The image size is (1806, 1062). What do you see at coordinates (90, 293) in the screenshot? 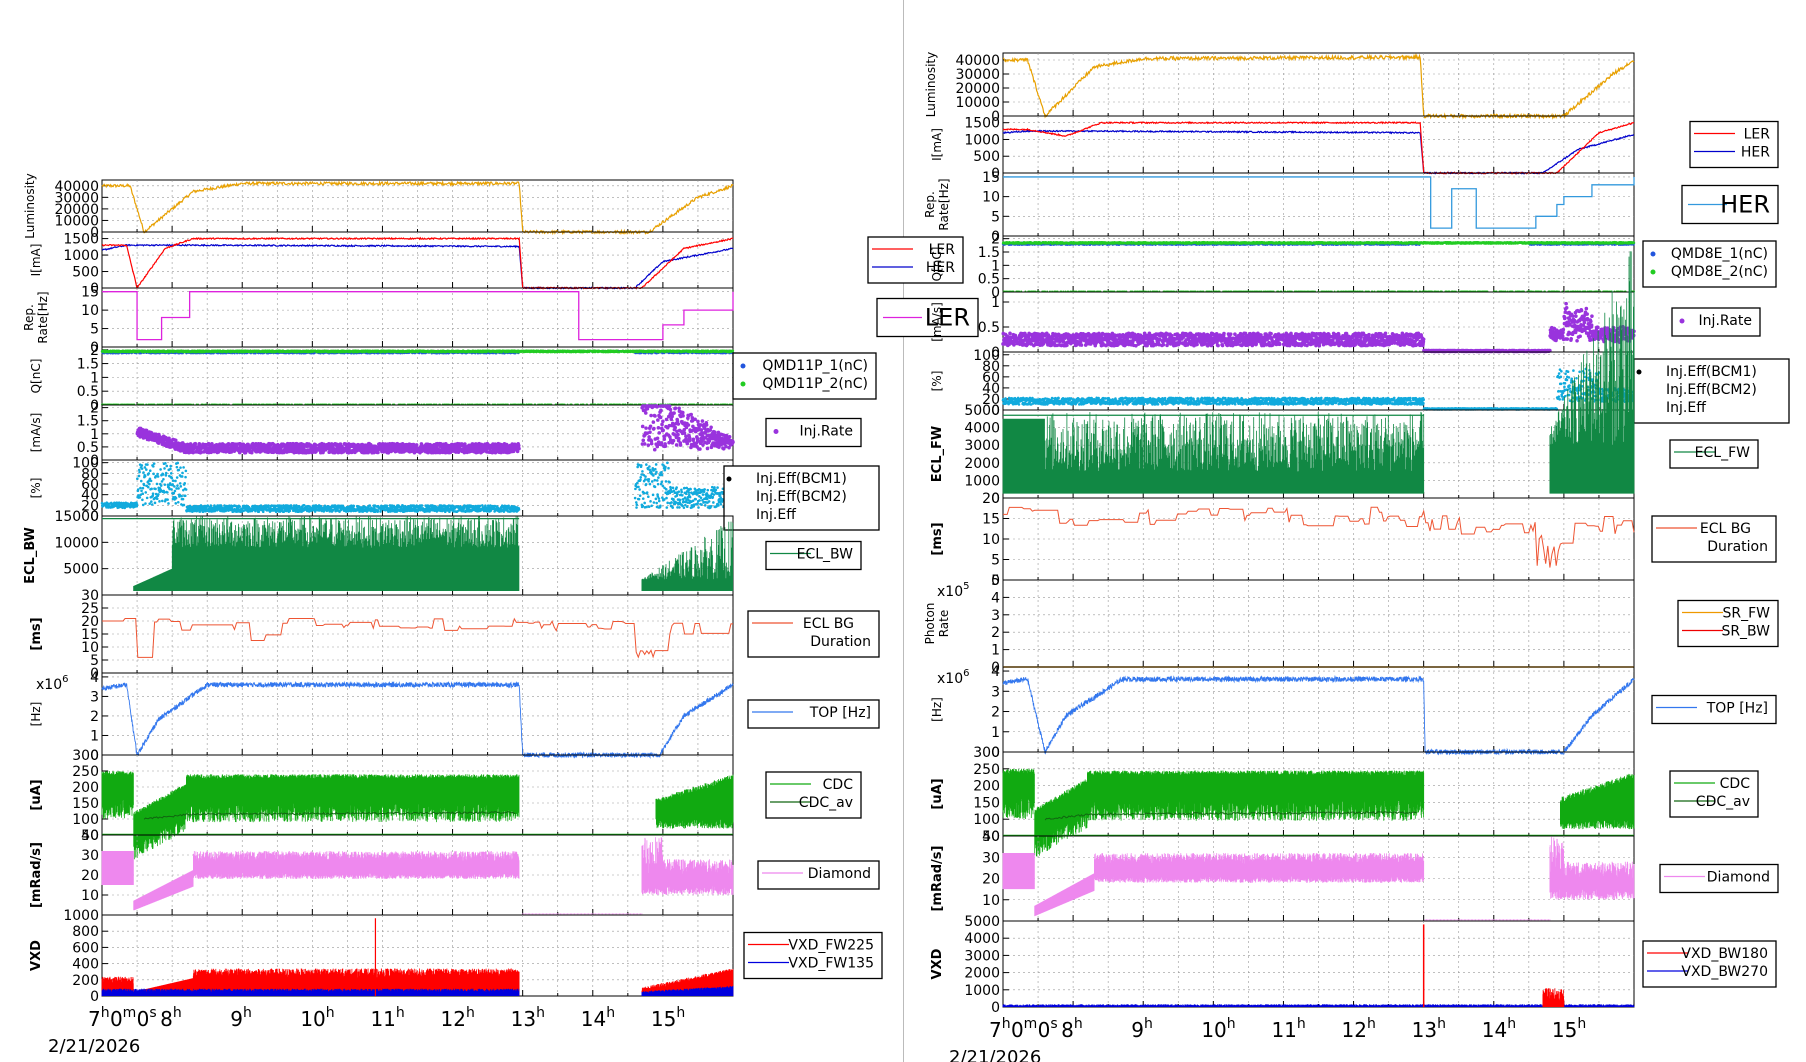
I see `y-tick-label: 15` at bounding box center [90, 293].